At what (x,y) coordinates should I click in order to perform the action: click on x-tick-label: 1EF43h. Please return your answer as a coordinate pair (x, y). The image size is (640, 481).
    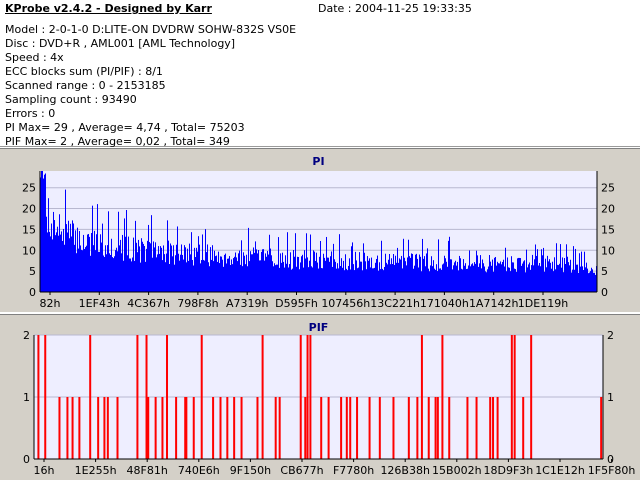
    Looking at the image, I should click on (99, 303).